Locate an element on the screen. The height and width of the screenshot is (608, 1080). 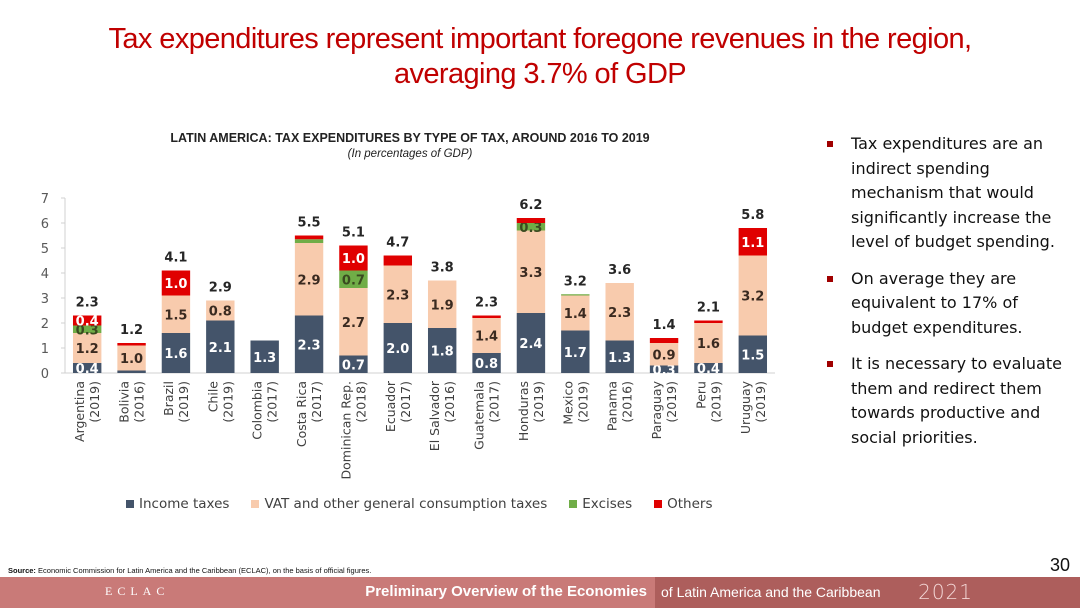
x-tick-label: Brazil (2019) is located at coordinates (176, 402).